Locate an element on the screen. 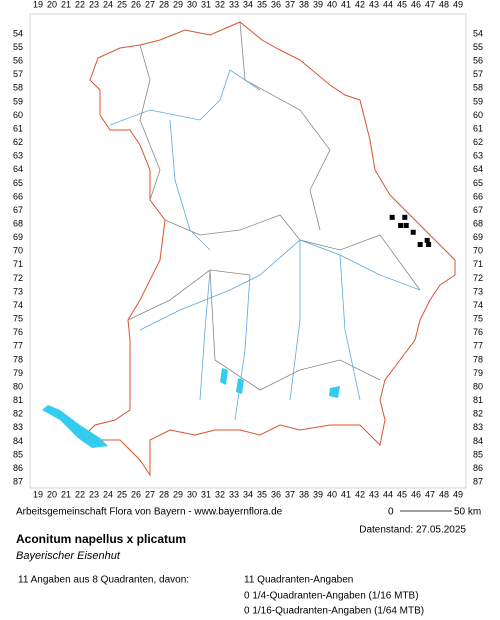  y-label: 57 is located at coordinates (18, 74).